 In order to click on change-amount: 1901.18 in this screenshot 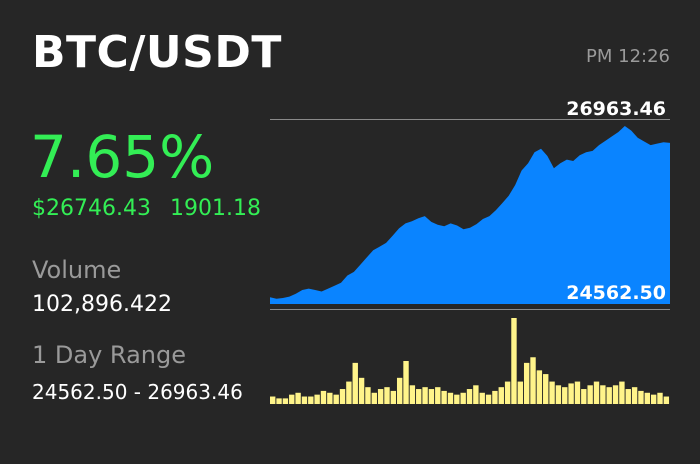, I will do `click(215, 208)`.